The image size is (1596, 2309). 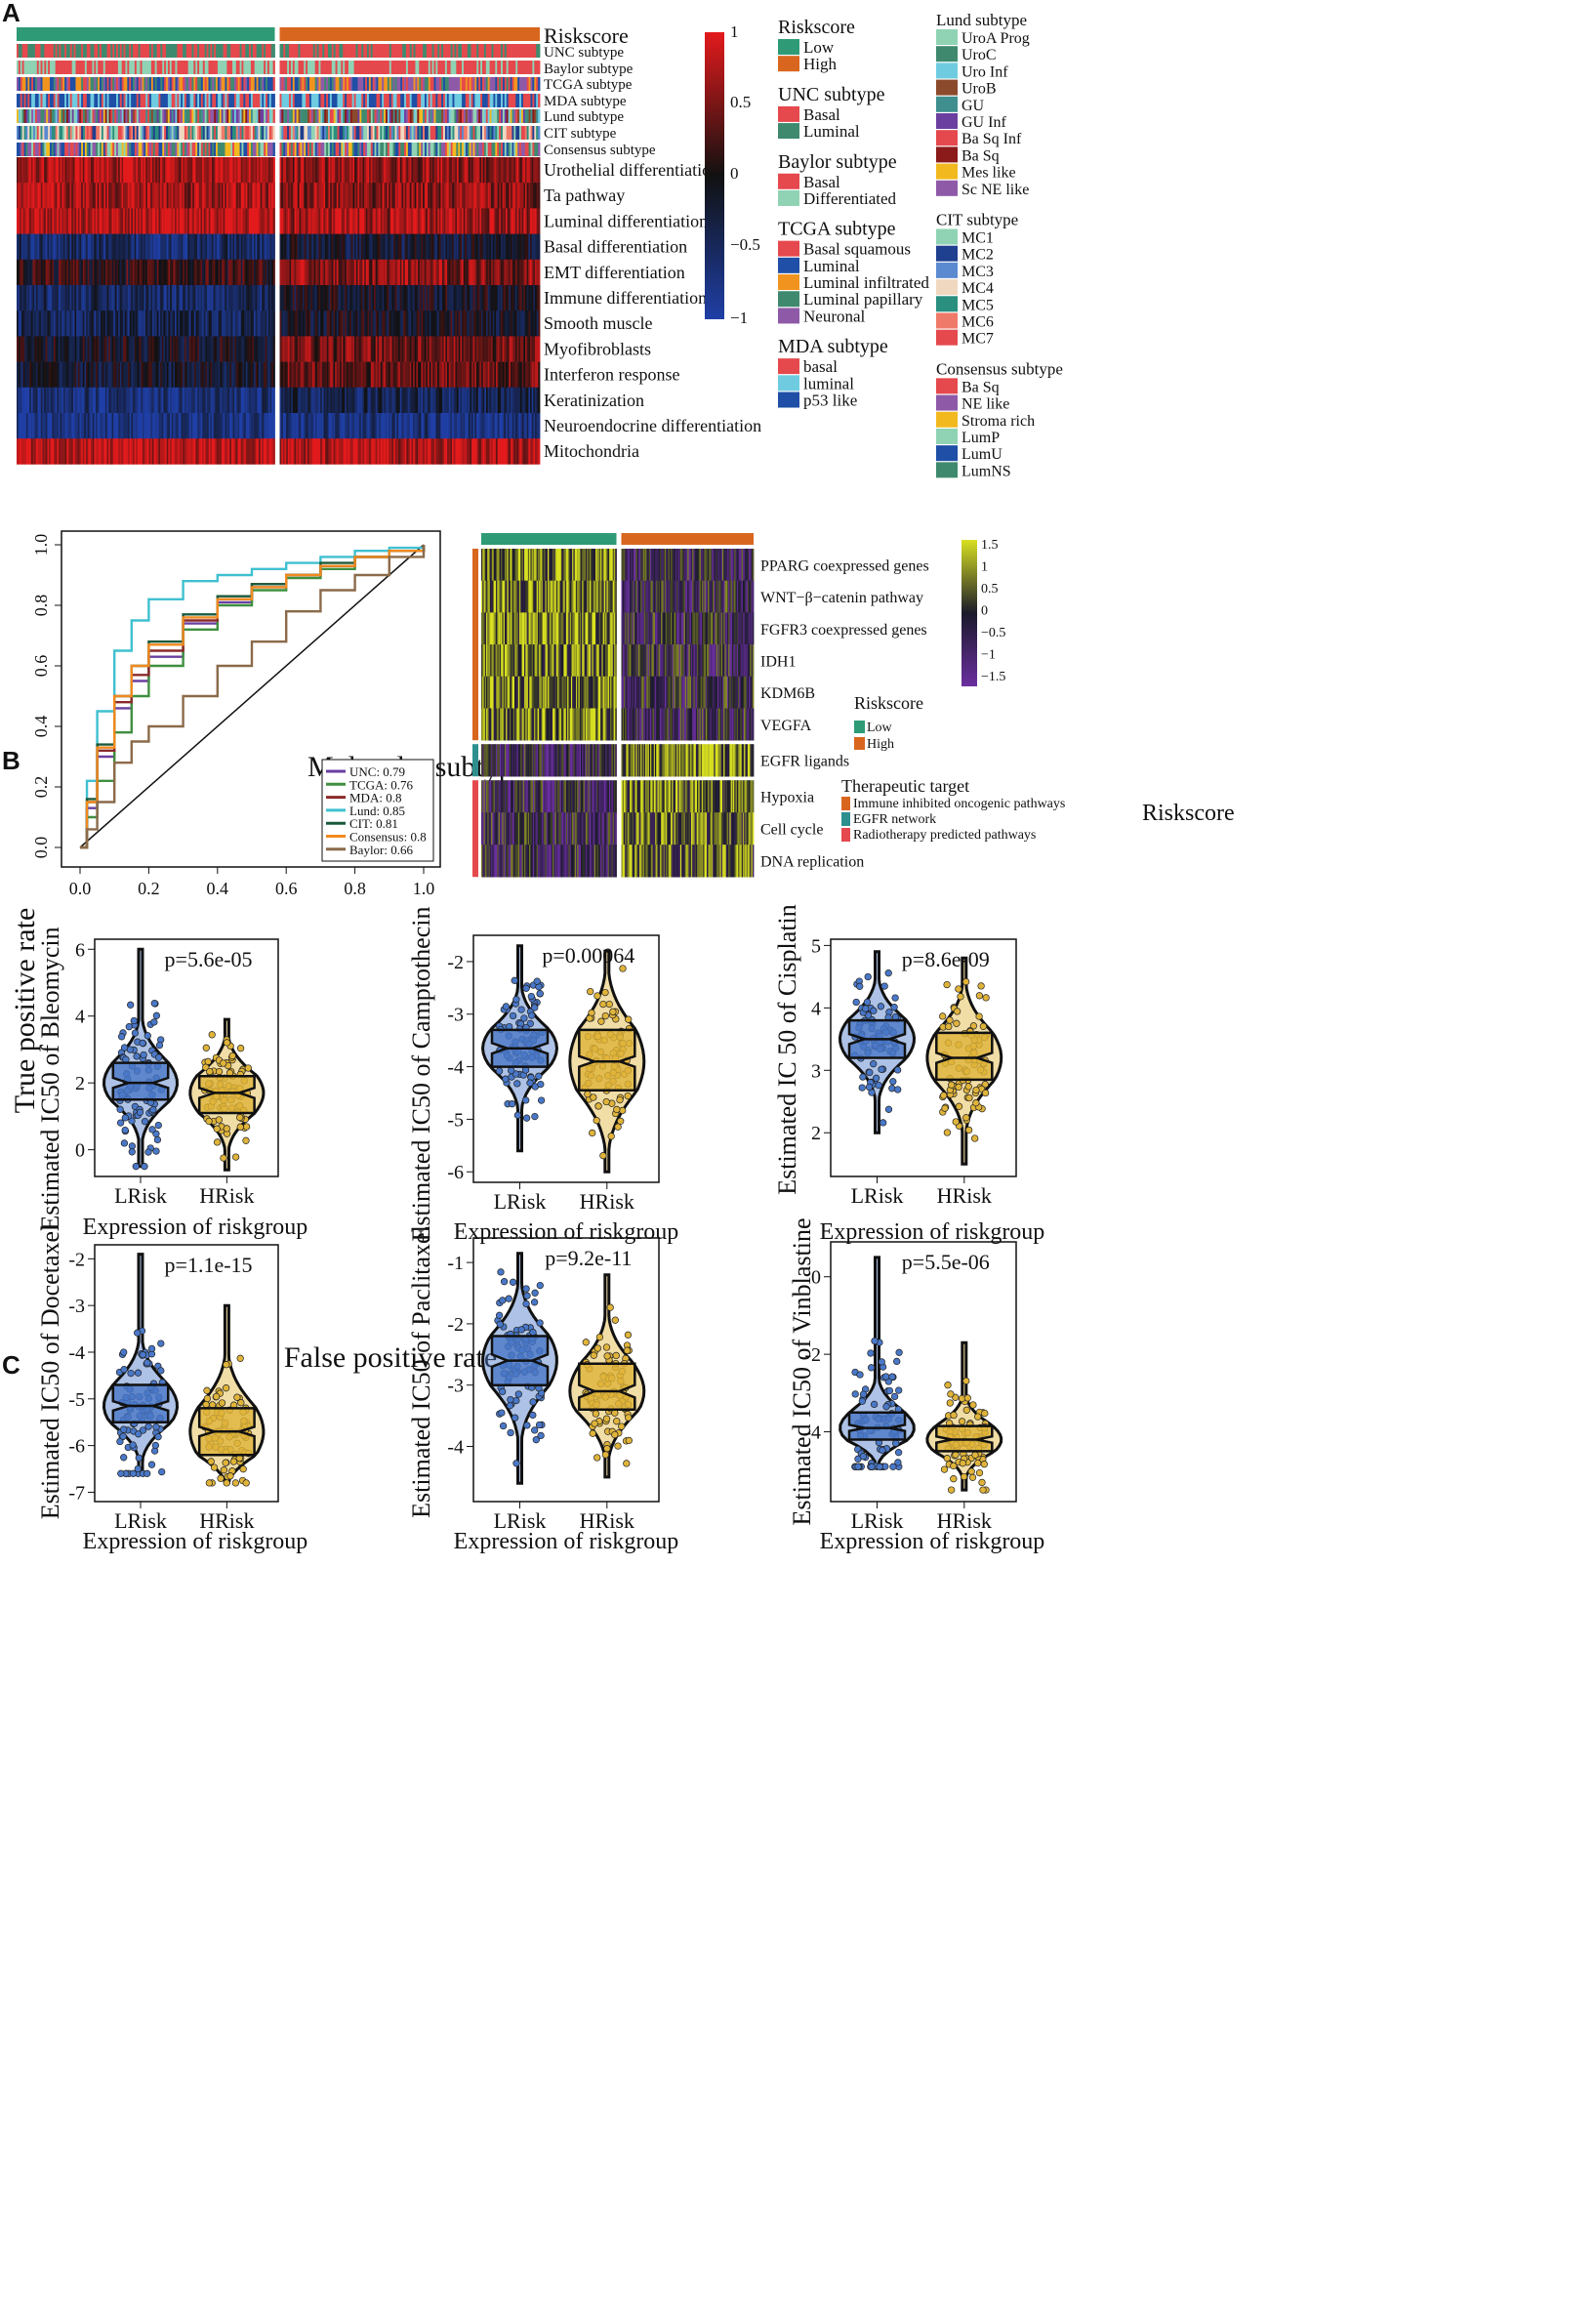 I want to click on roc-ytick-label: 0.8, so click(x=41, y=606).